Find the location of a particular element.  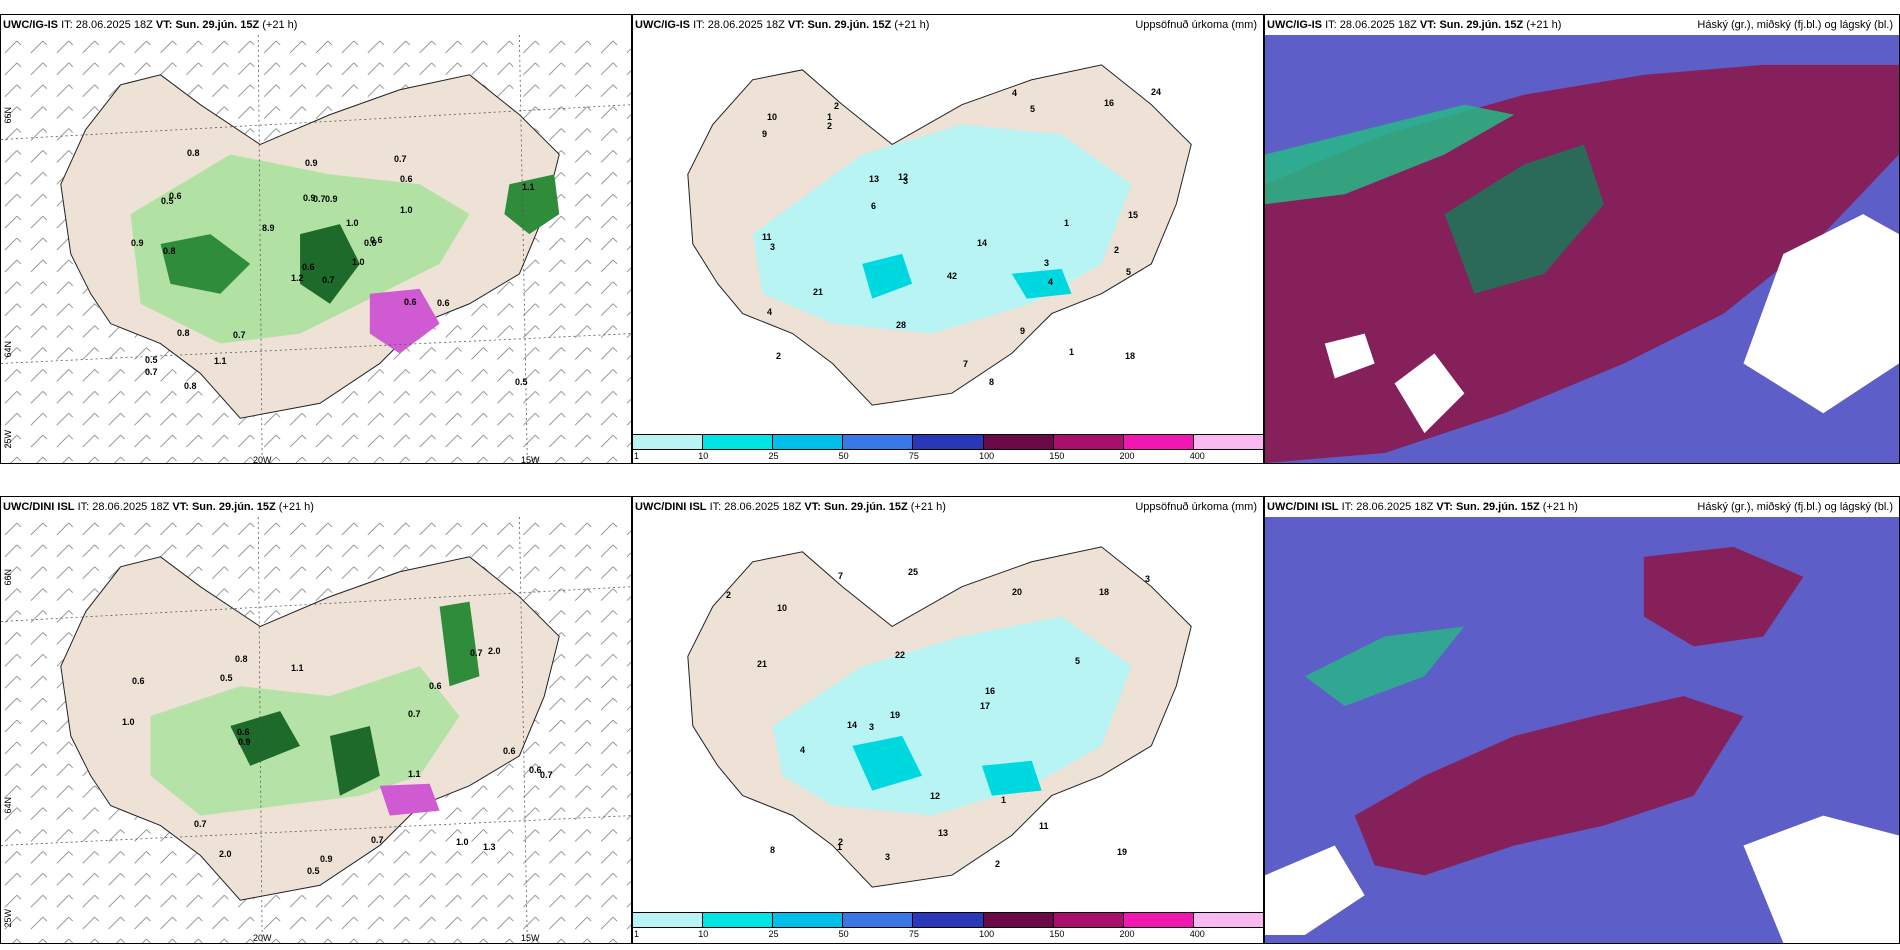

lon-label: 20W is located at coordinates (262, 459).